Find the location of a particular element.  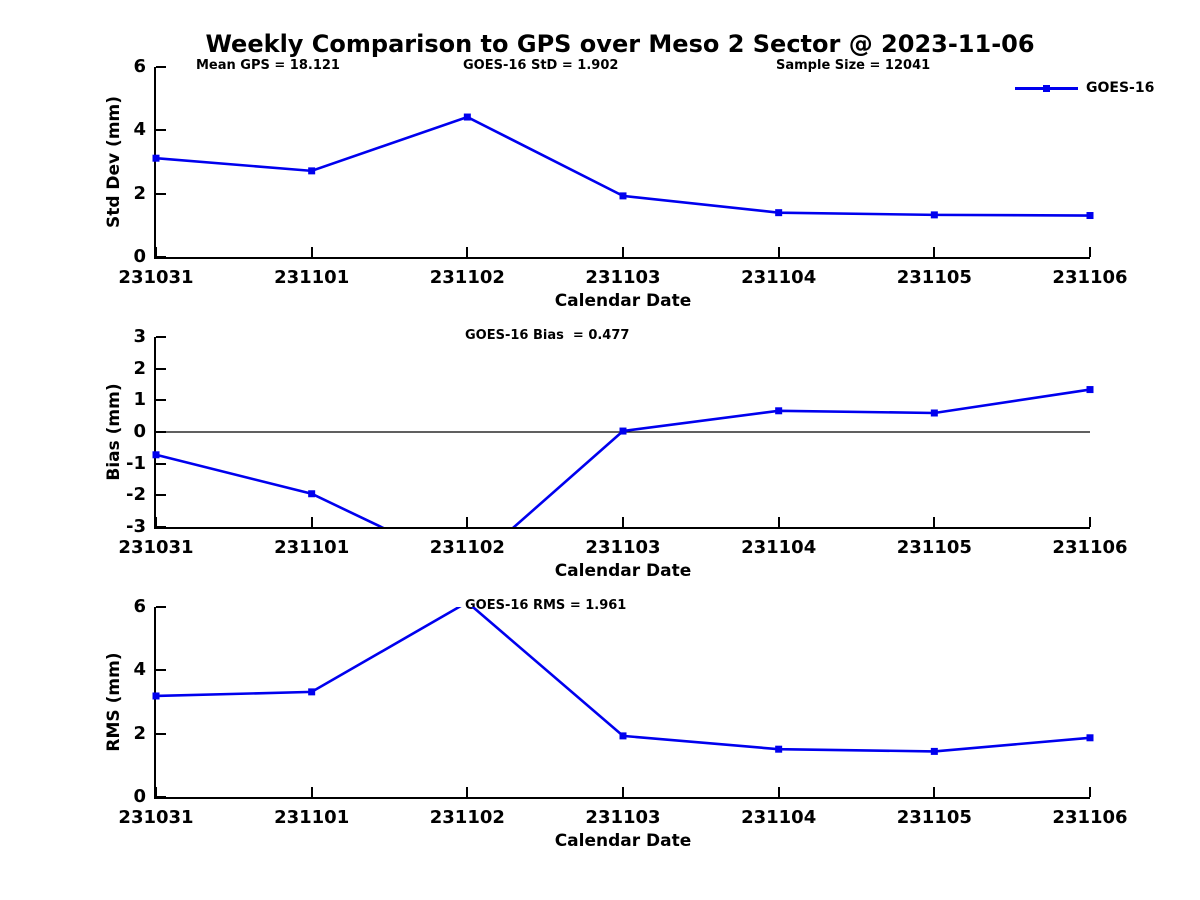

annotation-sample-size: Sample Size = 12041 is located at coordinates (853, 65).